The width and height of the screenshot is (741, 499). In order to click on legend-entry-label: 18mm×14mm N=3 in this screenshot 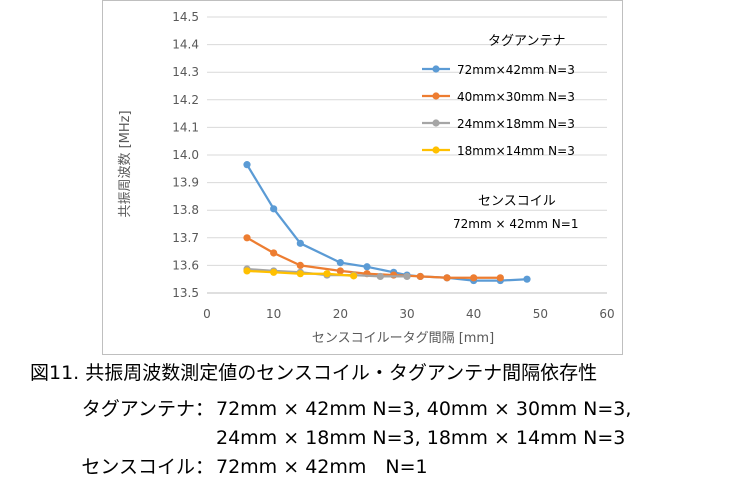, I will do `click(516, 151)`.